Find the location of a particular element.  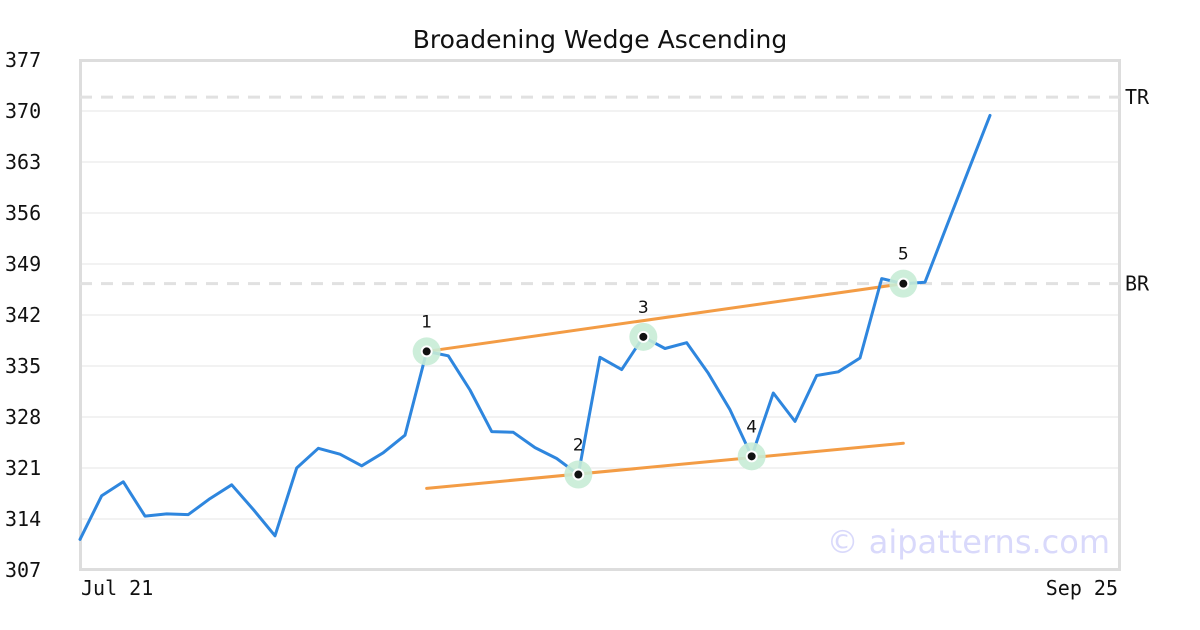

y-tick-label: 377 is located at coordinates (23, 60).